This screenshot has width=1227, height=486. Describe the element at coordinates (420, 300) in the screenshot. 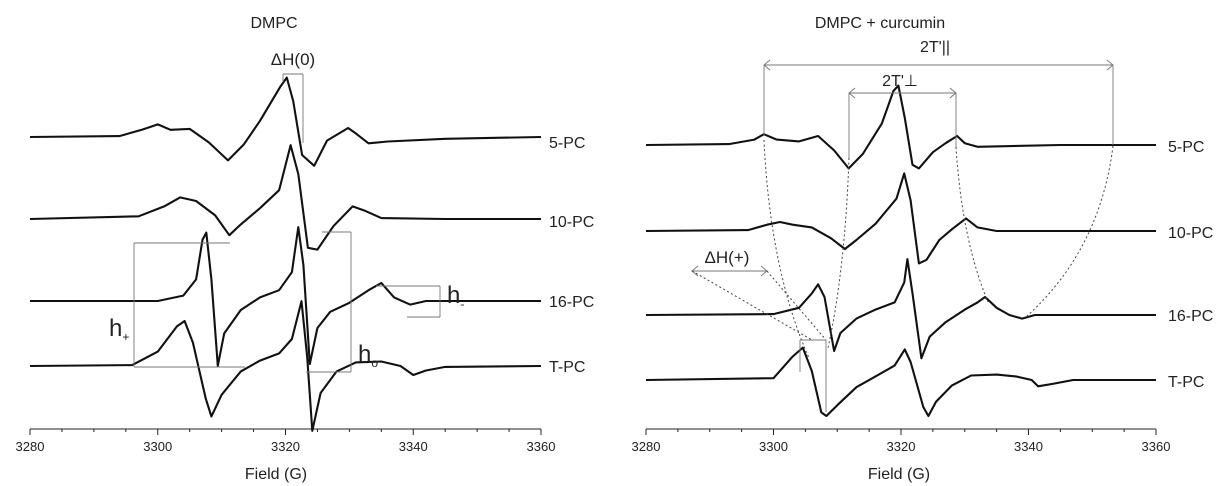

I see `annotation-h-minus: h-` at that location.